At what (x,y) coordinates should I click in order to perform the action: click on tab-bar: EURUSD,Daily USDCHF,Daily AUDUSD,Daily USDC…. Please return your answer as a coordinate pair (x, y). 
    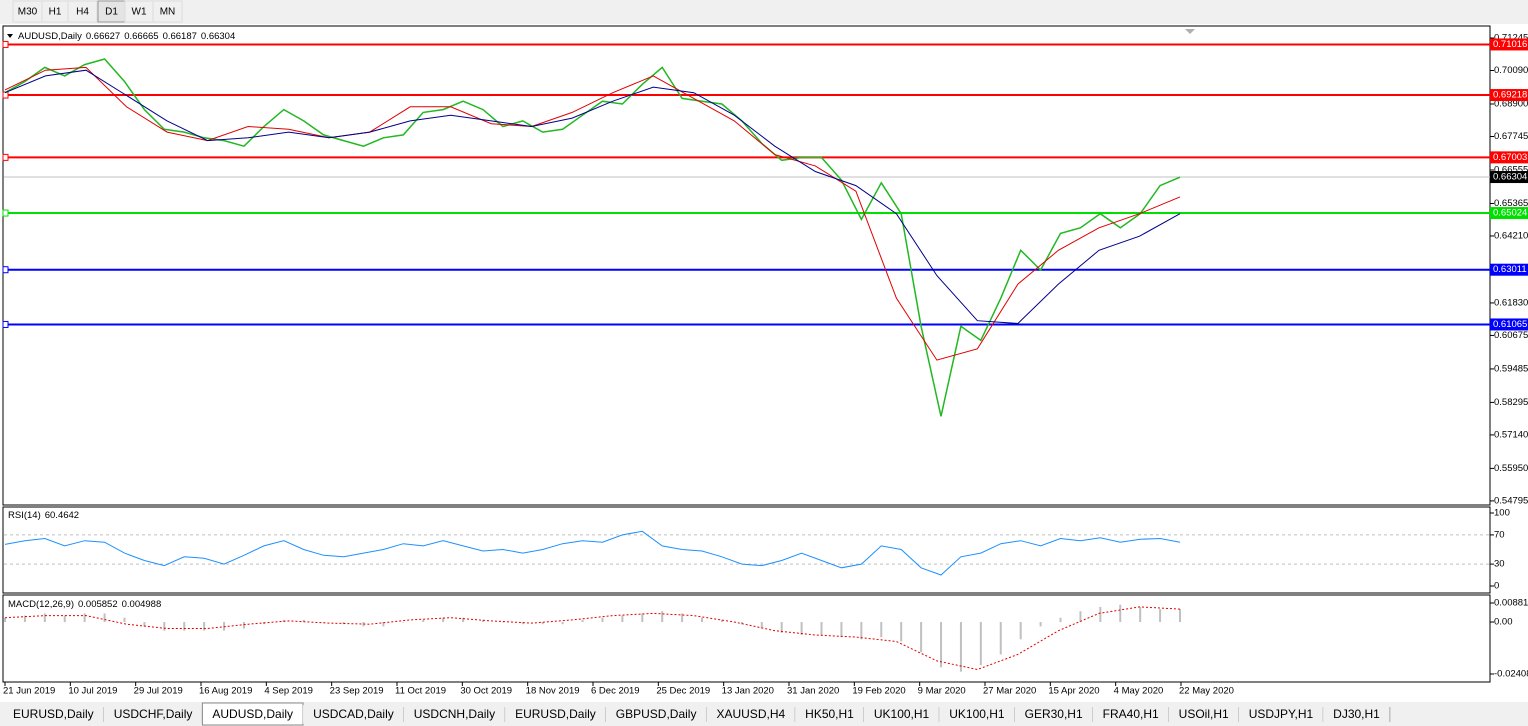
    Looking at the image, I should click on (697, 714).